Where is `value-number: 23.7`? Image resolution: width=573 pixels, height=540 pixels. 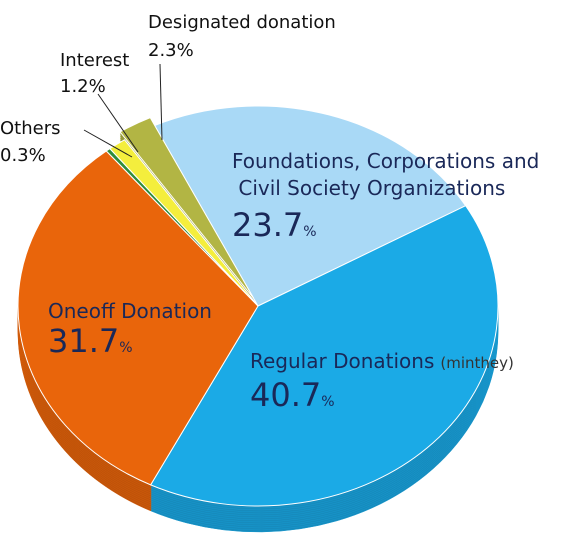
value-number: 23.7 is located at coordinates (267, 225).